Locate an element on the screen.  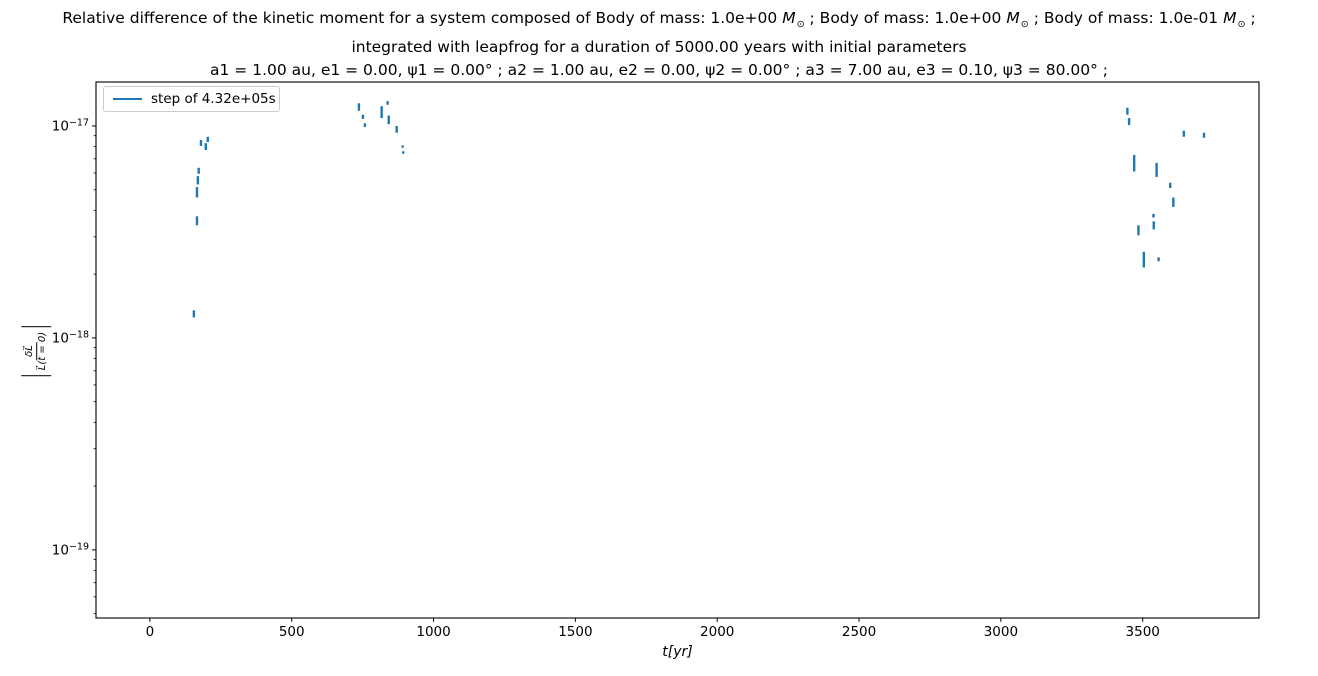
y-tick-label: 10−17 is located at coordinates (70, 126).